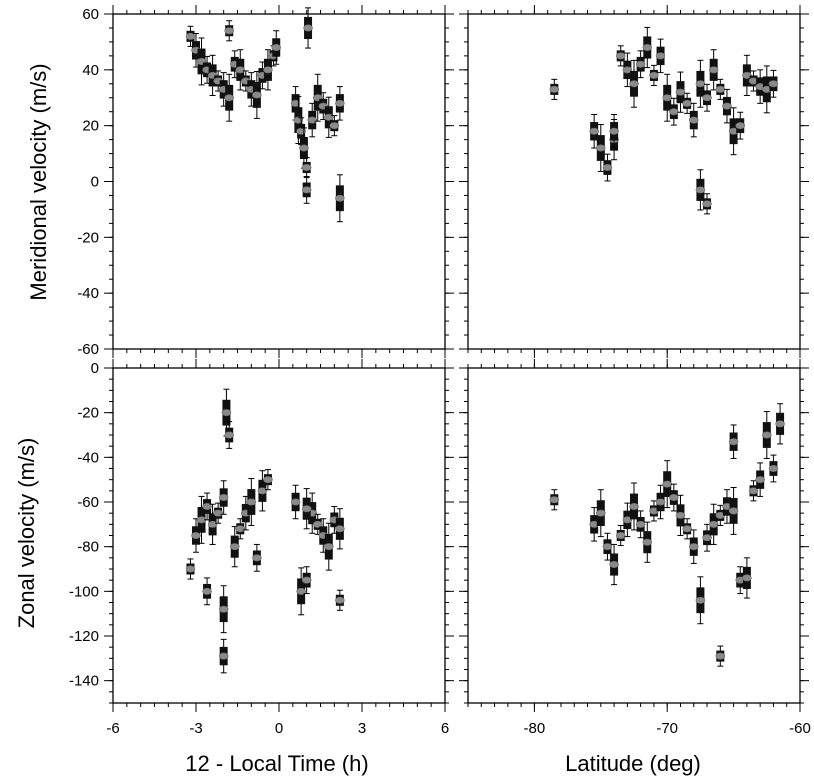 The image size is (814, 783). What do you see at coordinates (84, 591) in the screenshot?
I see `y-tick-label: -100` at bounding box center [84, 591].